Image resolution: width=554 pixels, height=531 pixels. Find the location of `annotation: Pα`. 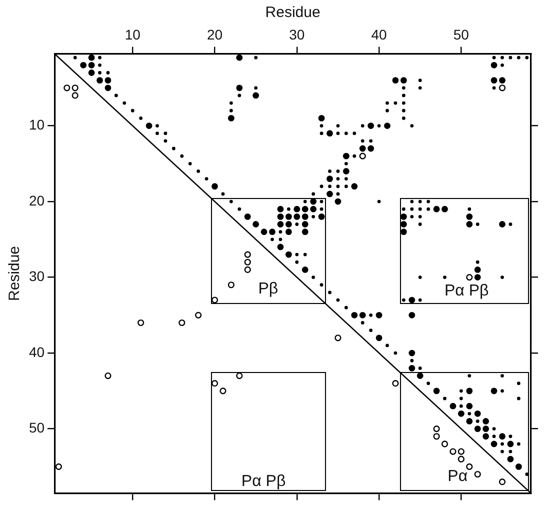

annotation: Pα is located at coordinates (458, 477).